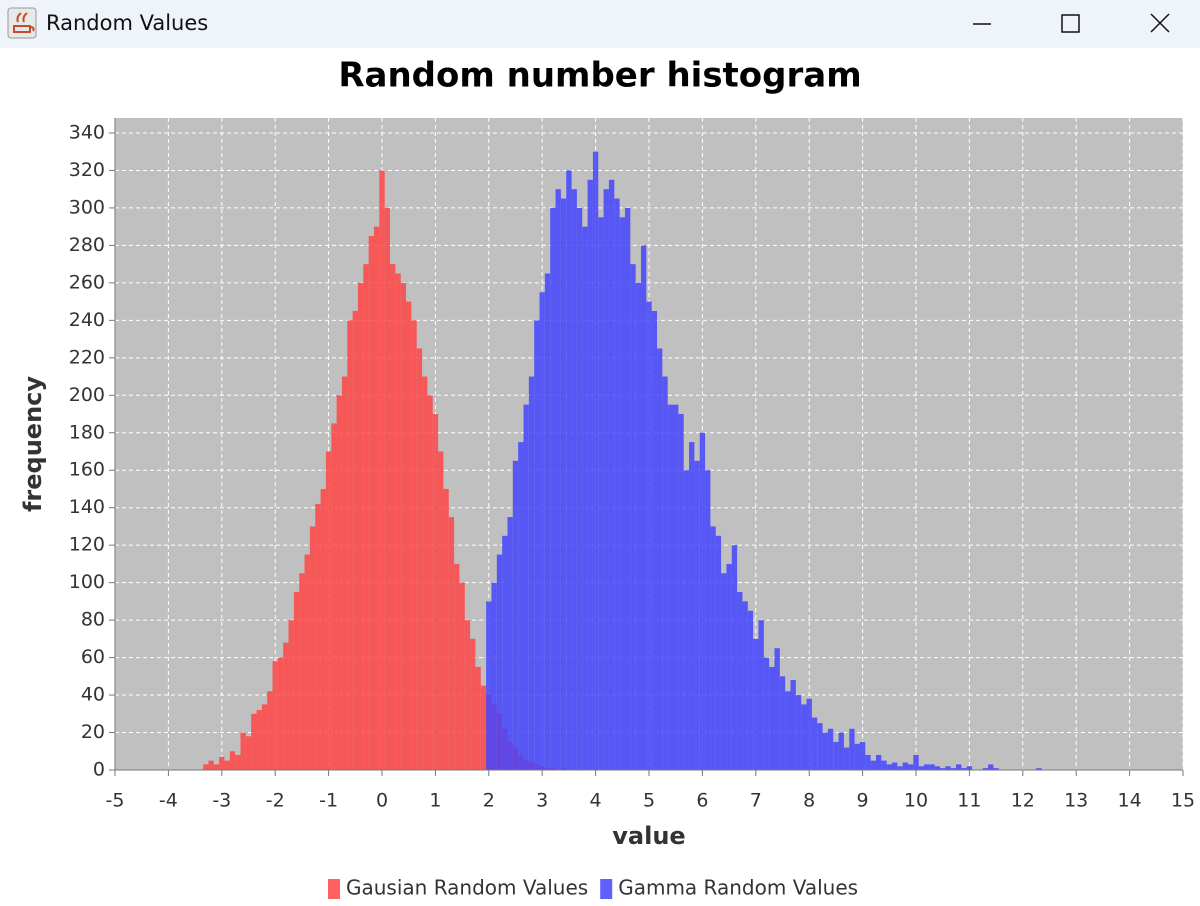 The height and width of the screenshot is (906, 1200). Describe the element at coordinates (596, 801) in the screenshot. I see `x-tick-label: 4` at that location.